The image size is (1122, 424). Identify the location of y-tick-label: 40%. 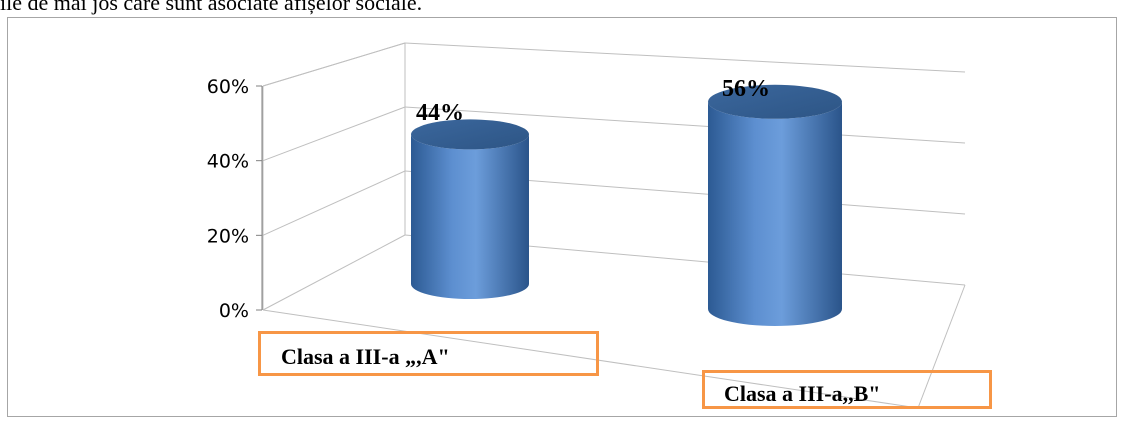
(228, 162).